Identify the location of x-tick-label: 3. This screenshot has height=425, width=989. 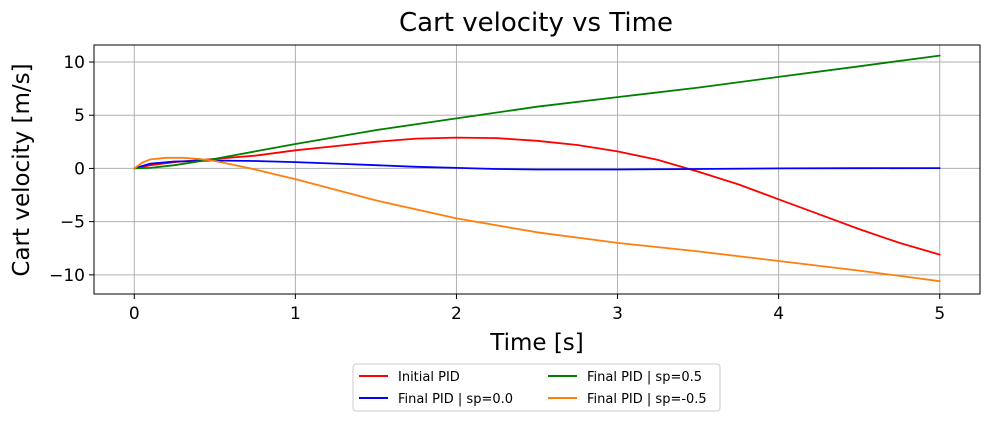
(617, 314).